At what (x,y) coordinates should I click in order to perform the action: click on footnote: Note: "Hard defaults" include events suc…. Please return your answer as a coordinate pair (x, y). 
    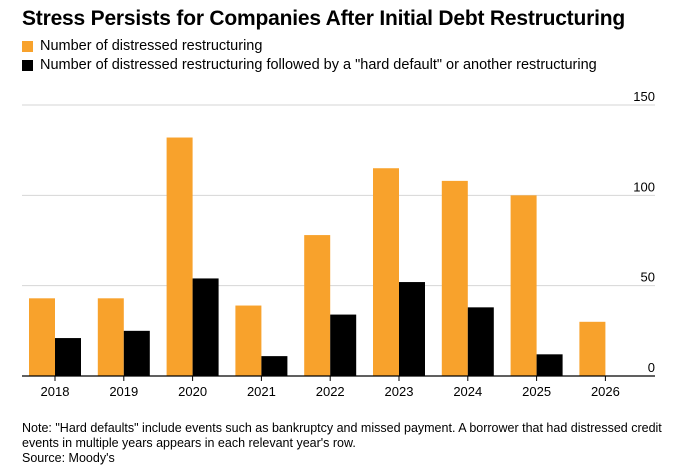
    Looking at the image, I should click on (342, 443).